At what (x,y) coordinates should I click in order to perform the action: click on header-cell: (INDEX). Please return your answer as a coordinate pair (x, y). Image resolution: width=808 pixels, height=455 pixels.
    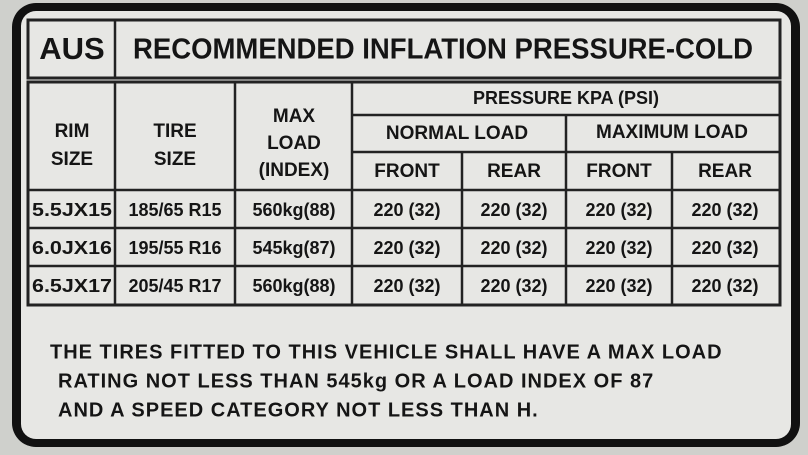
    Looking at the image, I should click on (294, 170).